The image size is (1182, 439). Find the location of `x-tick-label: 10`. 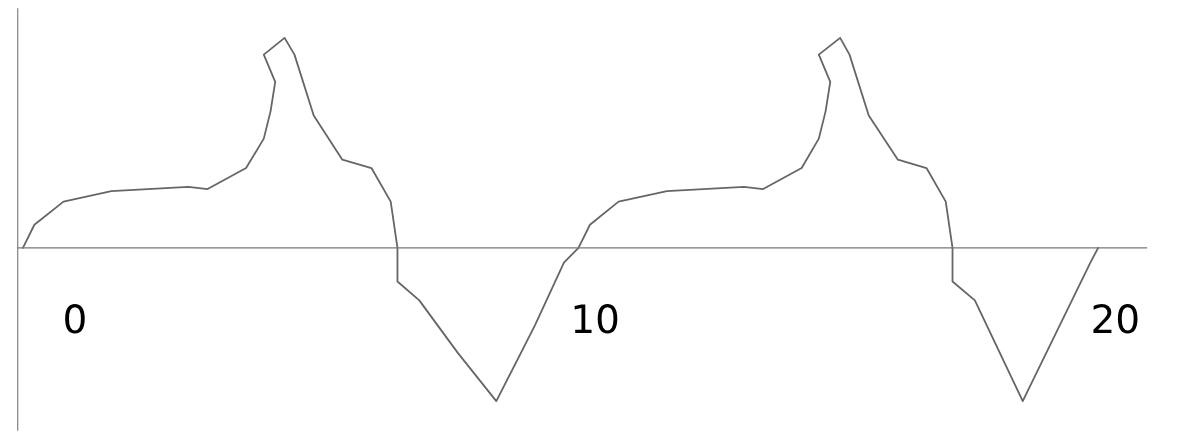

x-tick-label: 10 is located at coordinates (596, 319).